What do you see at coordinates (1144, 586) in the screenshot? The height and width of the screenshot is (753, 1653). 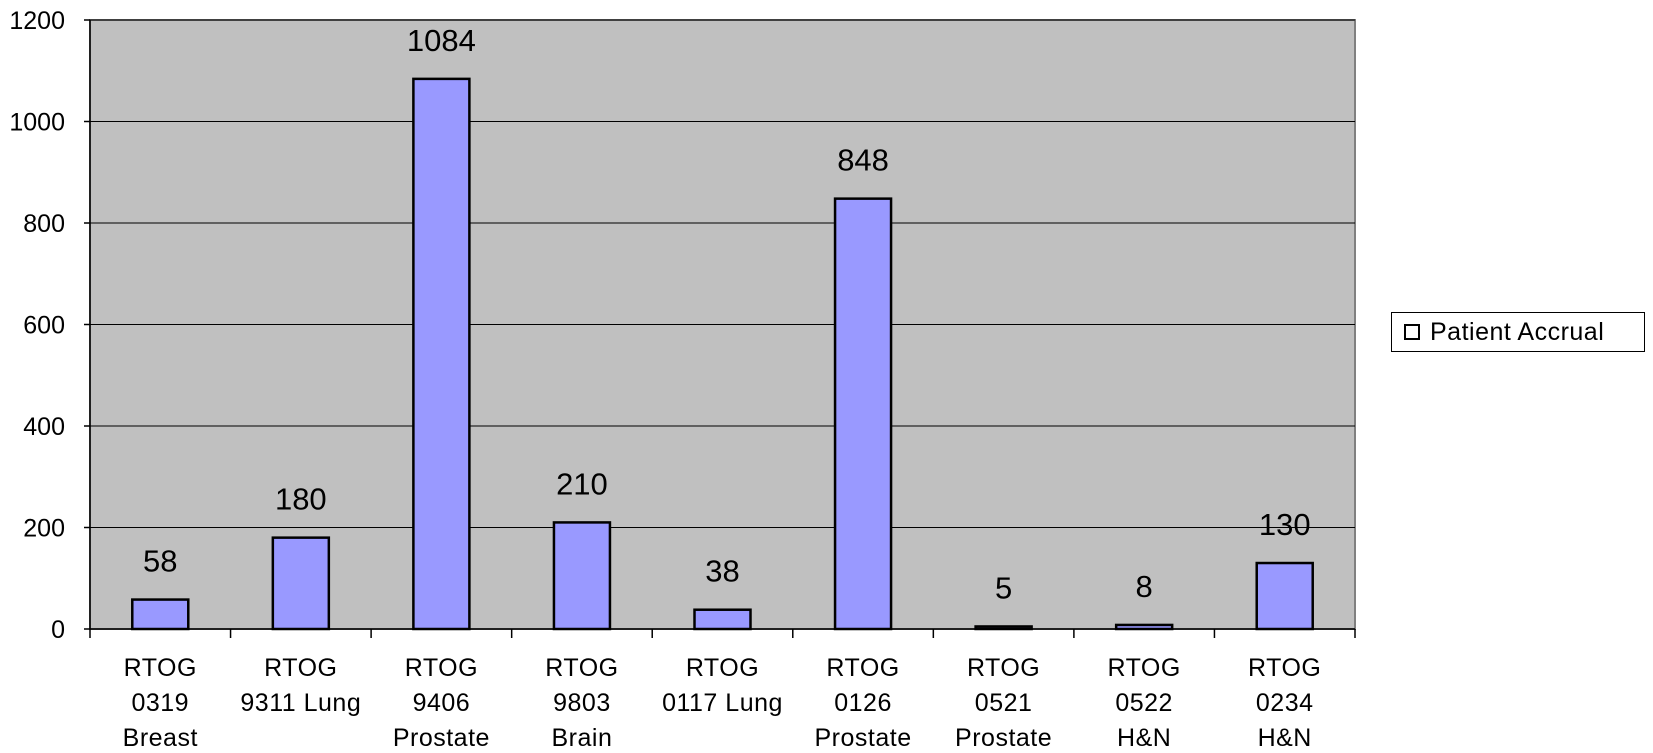 I see `data-label: 8` at bounding box center [1144, 586].